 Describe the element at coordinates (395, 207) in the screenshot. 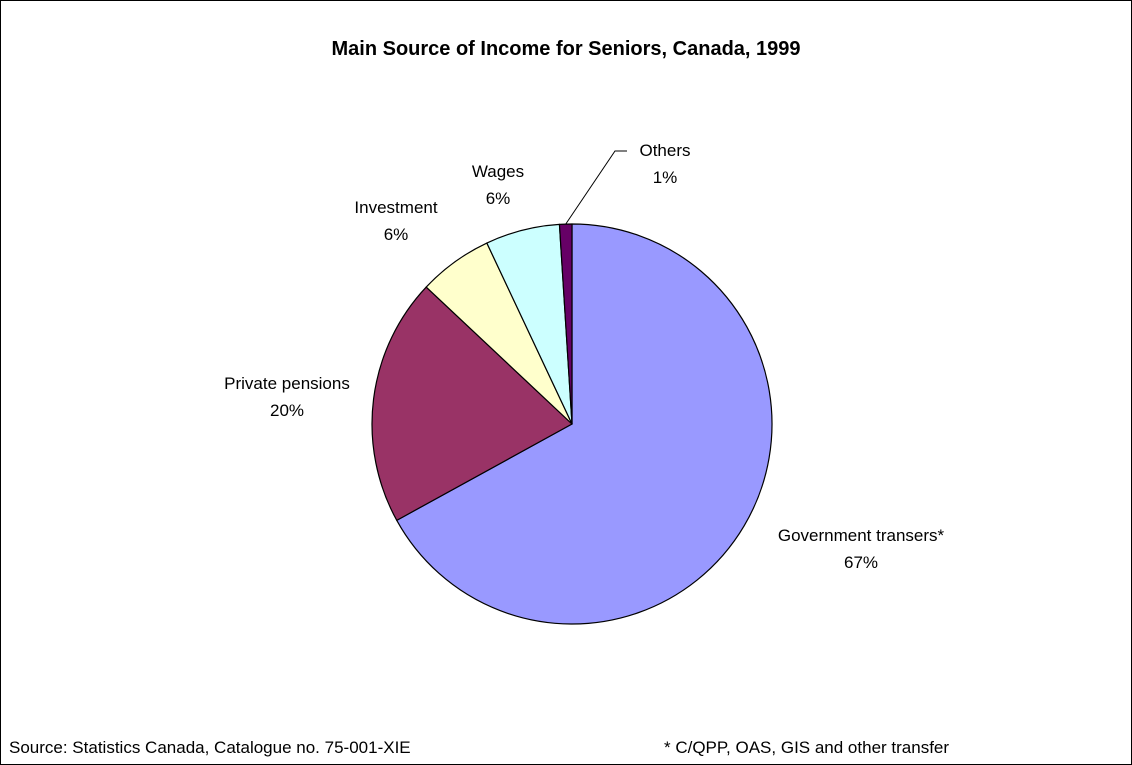

I see `slice-label-2: Investment` at that location.